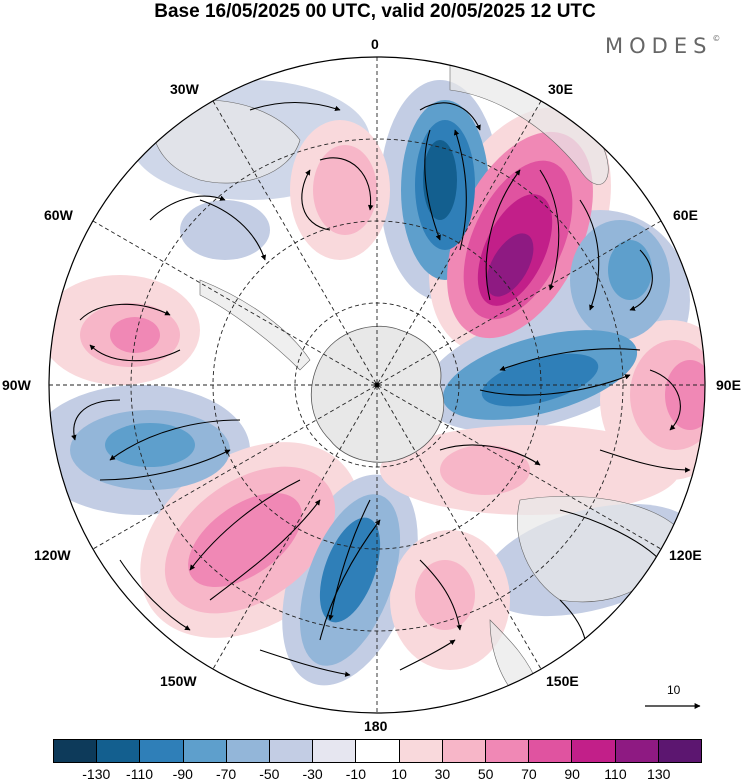  I want to click on south-pole-marker, so click(377, 385).